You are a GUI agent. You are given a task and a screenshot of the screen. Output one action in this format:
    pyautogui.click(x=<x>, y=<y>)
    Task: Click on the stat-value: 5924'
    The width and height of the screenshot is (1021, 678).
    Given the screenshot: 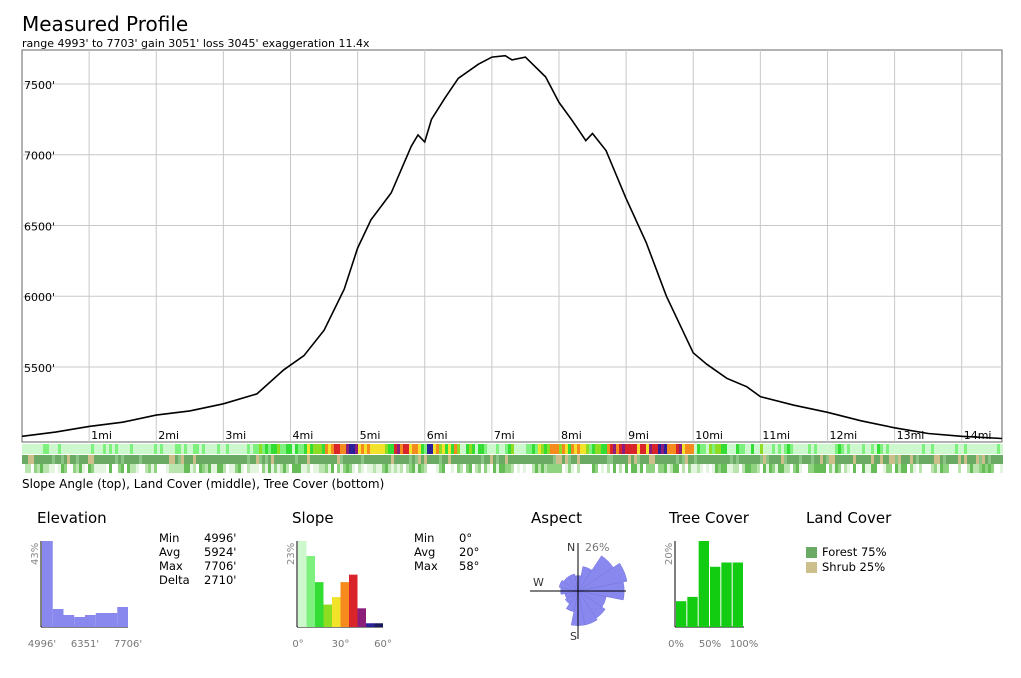 What is the action you would take?
    pyautogui.click(x=220, y=552)
    